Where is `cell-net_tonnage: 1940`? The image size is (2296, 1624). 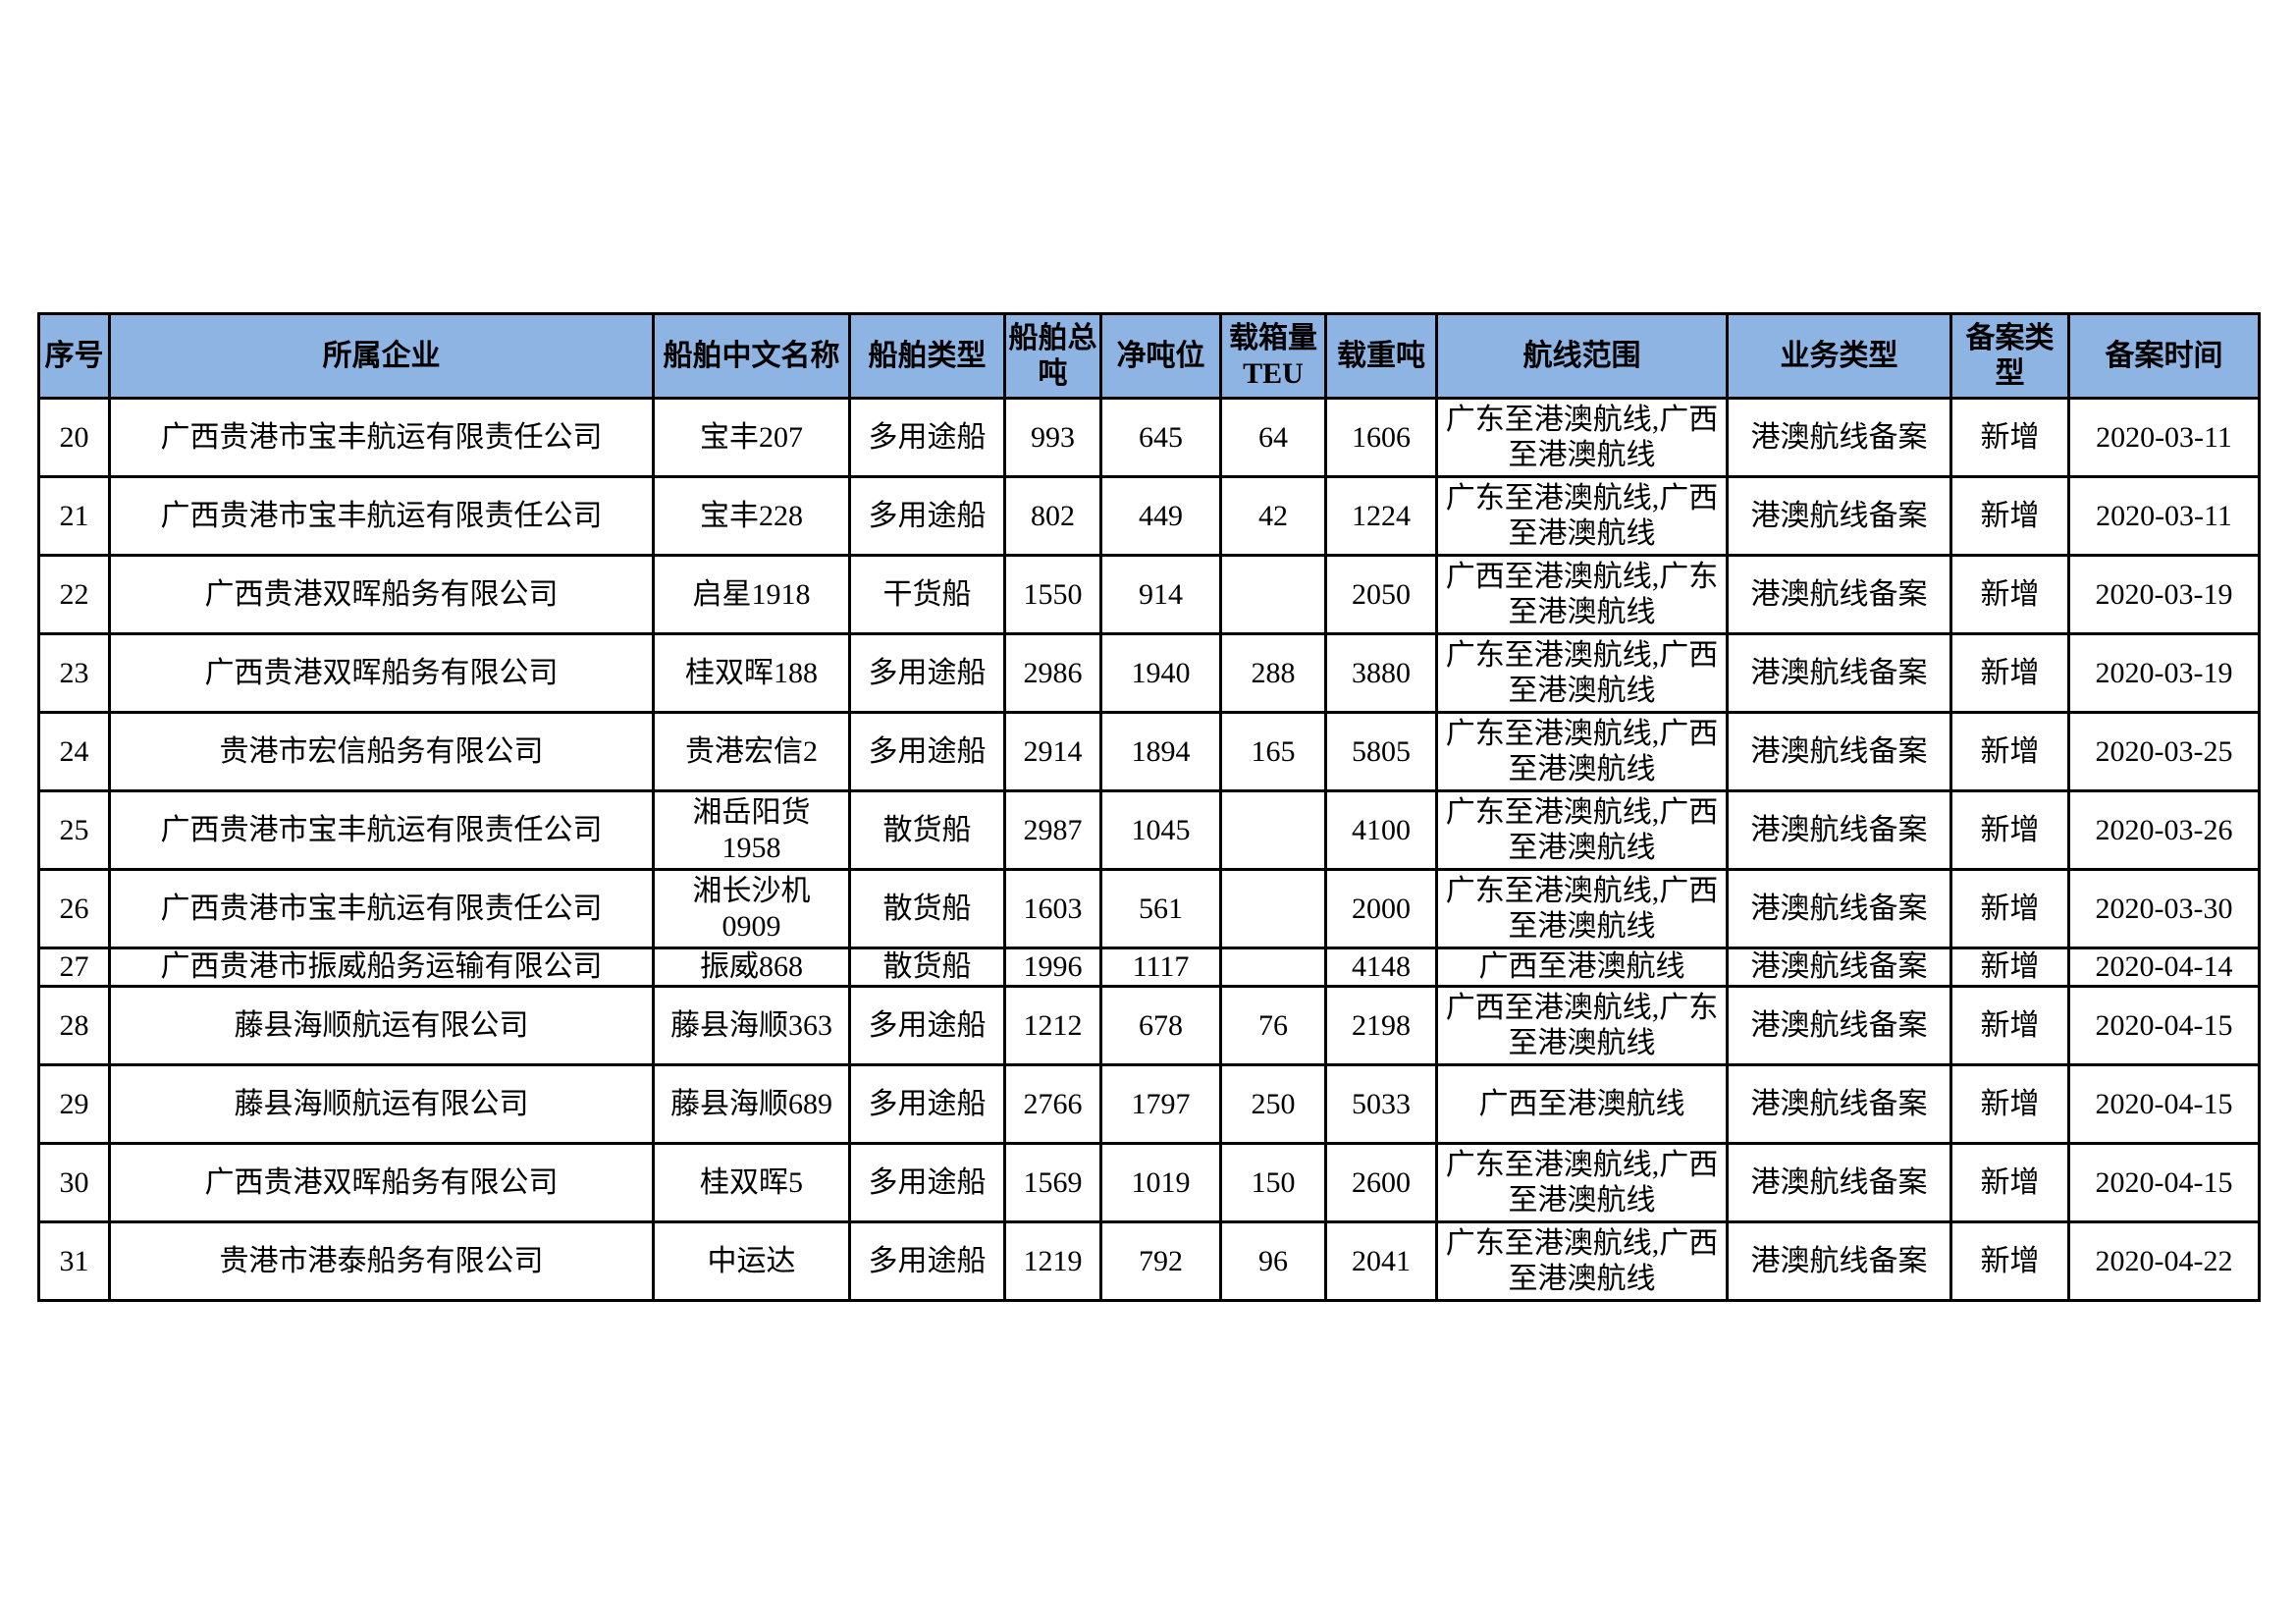 cell-net_tonnage: 1940 is located at coordinates (1160, 673).